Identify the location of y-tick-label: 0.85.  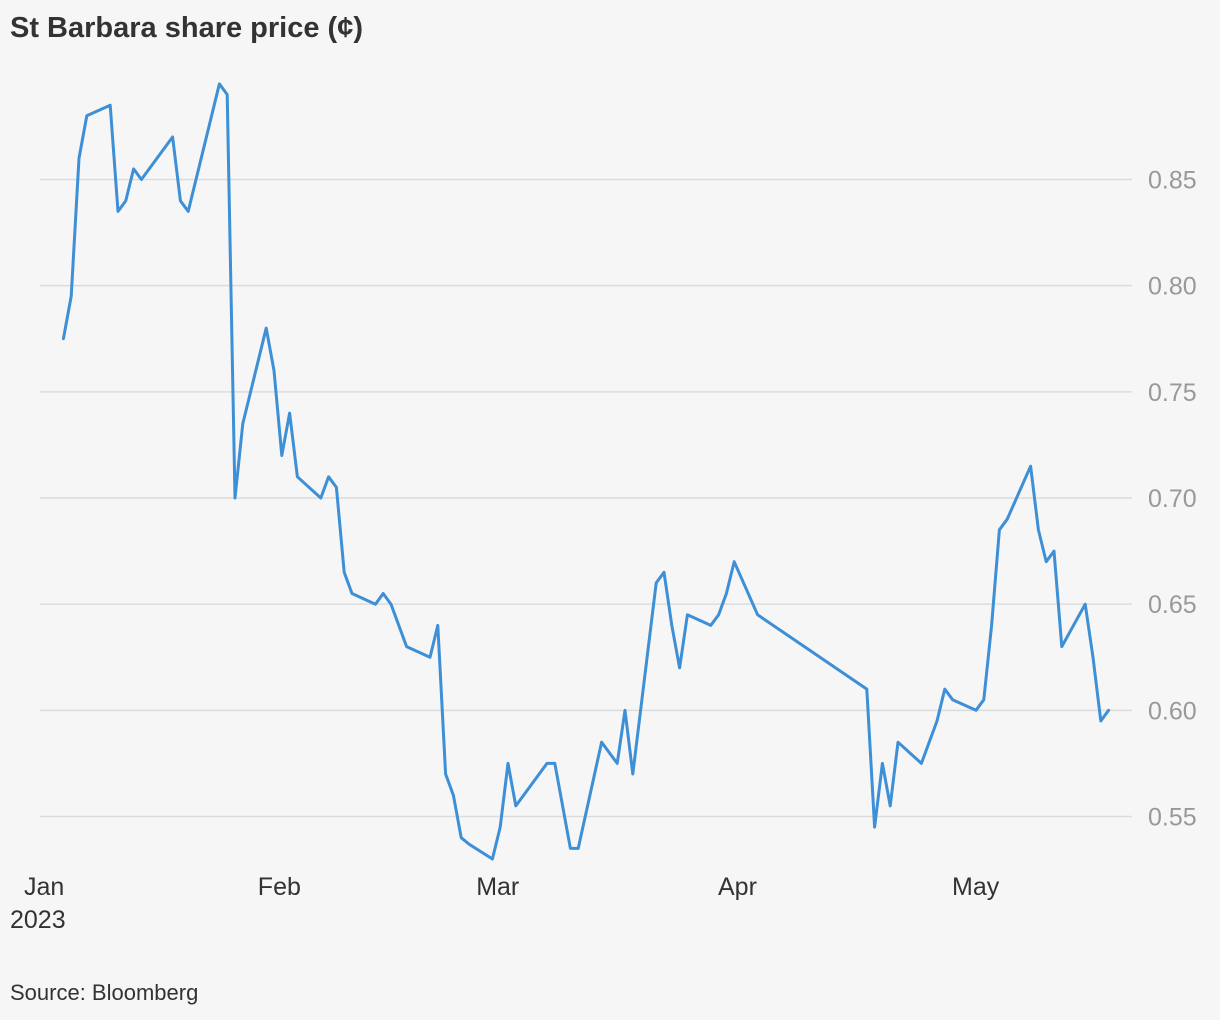
(1172, 181).